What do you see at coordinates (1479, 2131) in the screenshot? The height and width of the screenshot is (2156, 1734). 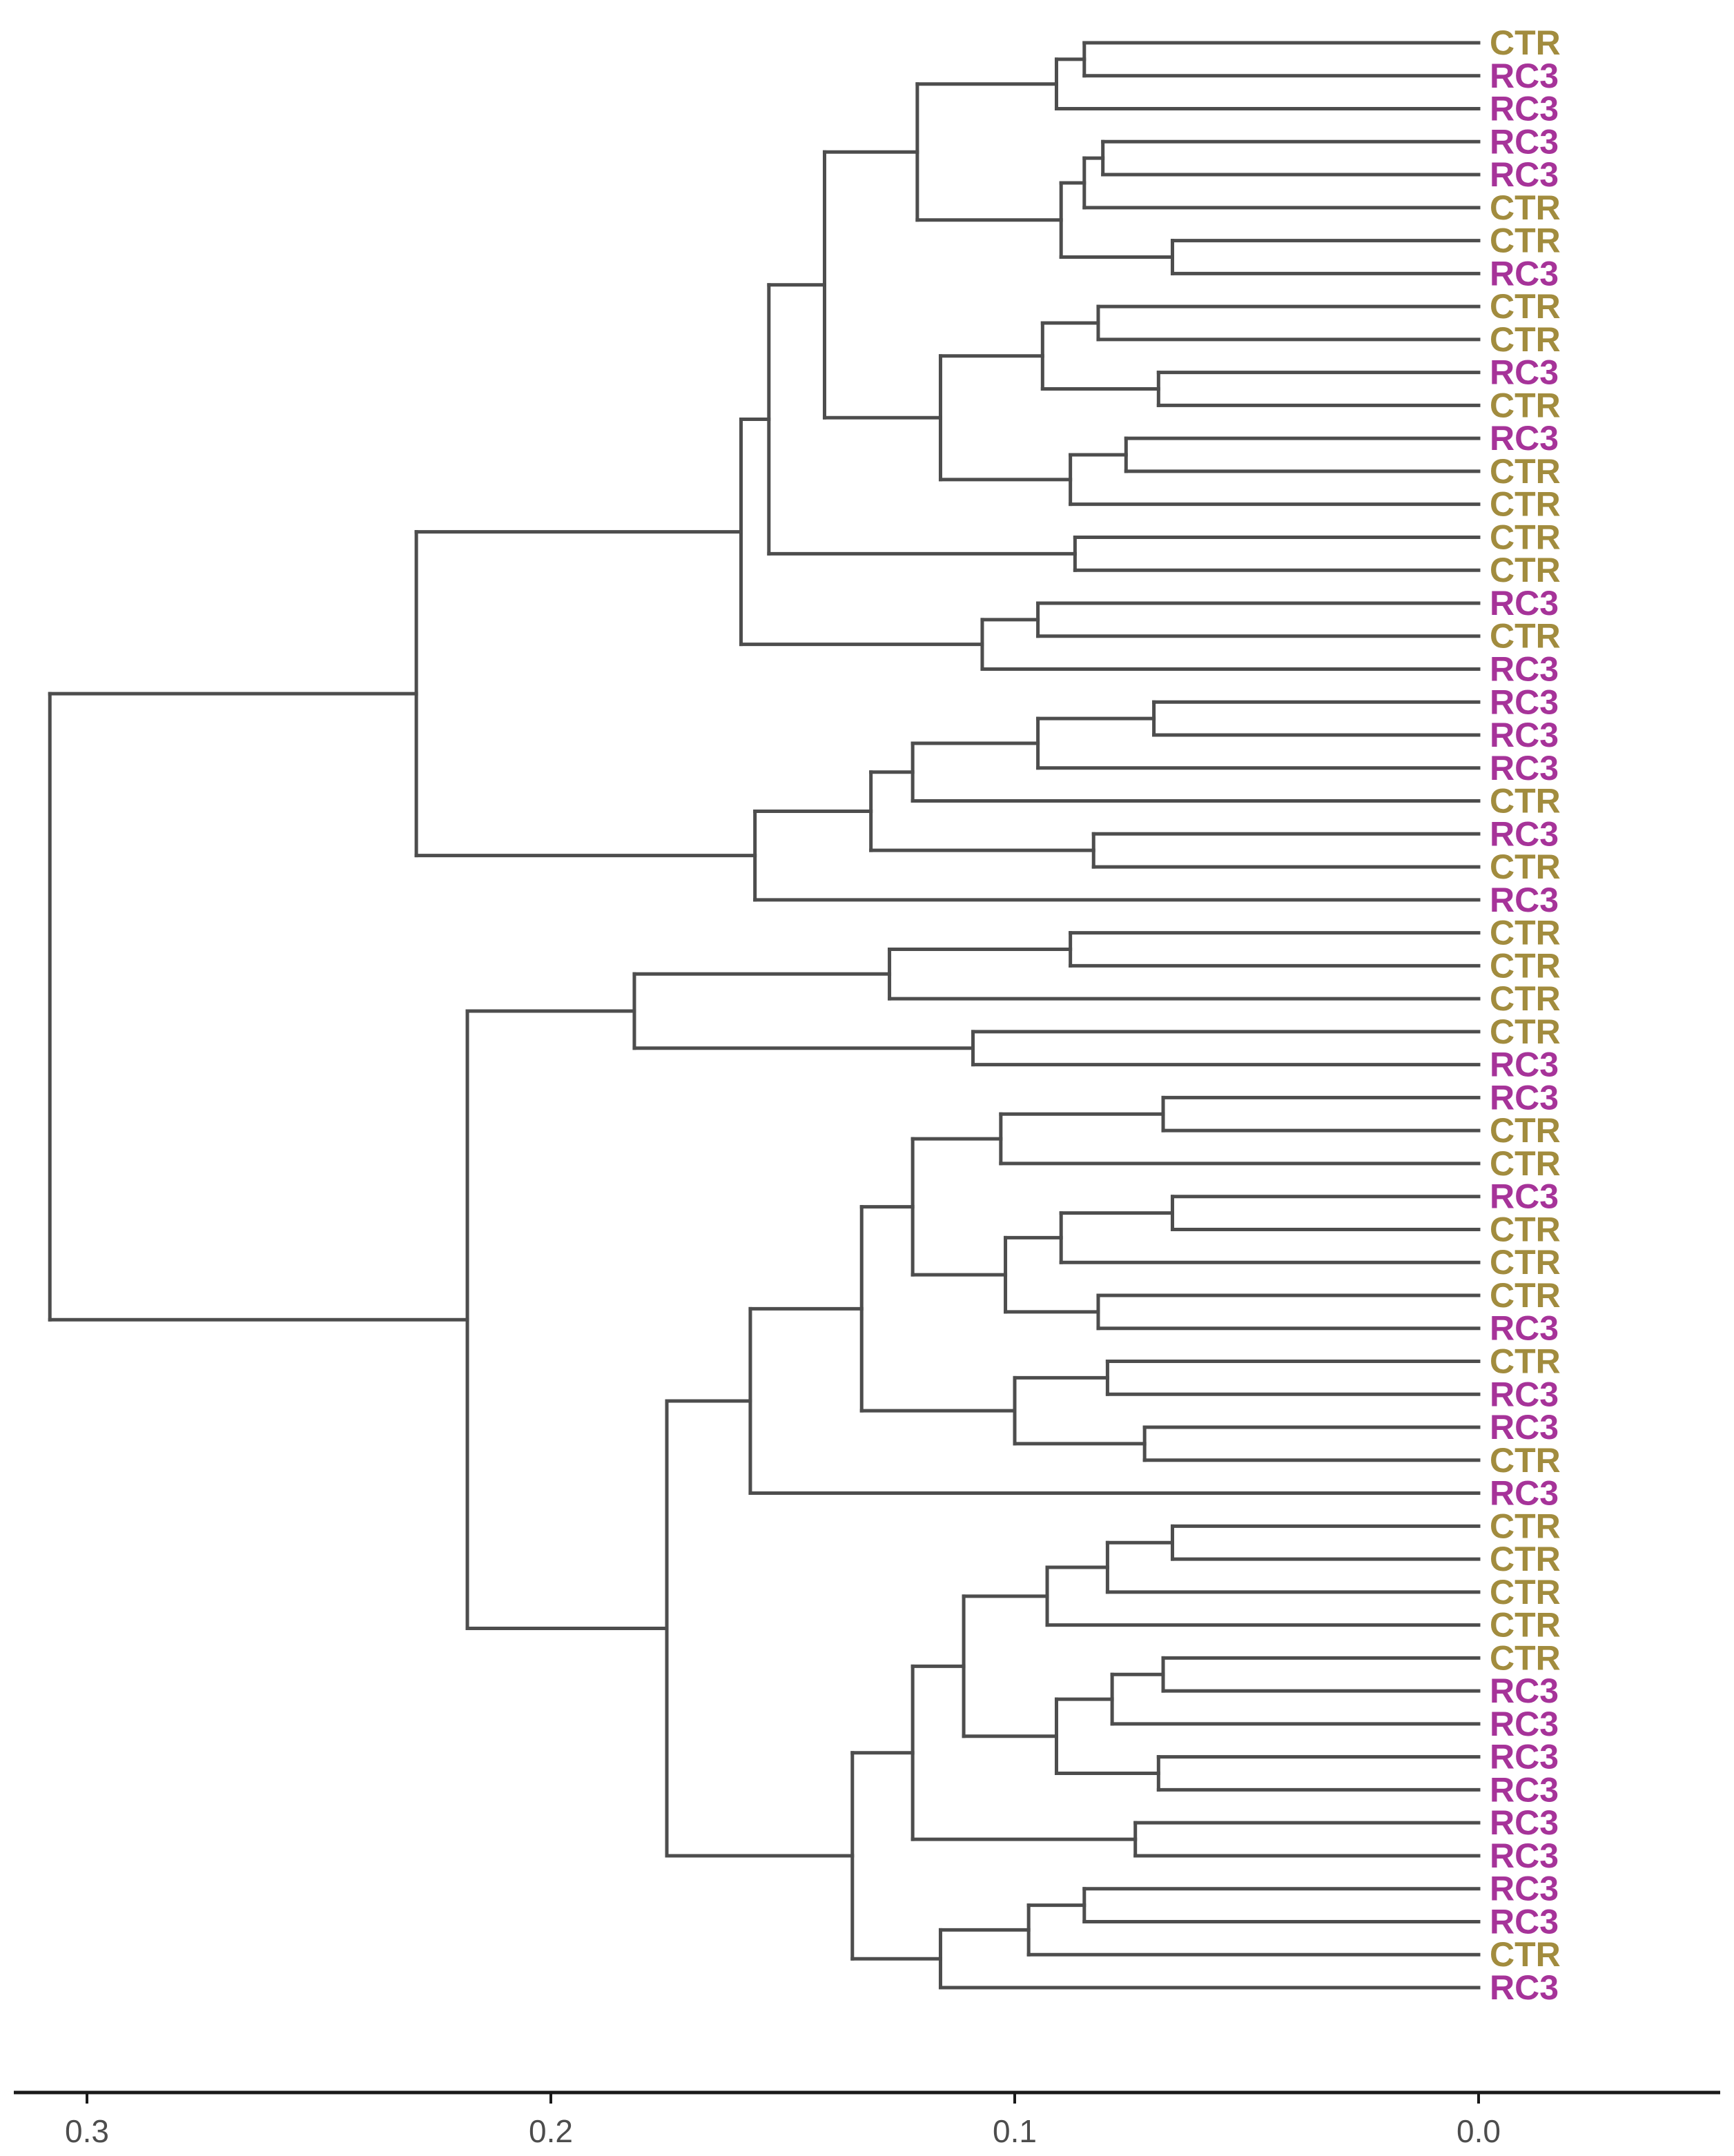 I see `x-tick-label: 0.0` at bounding box center [1479, 2131].